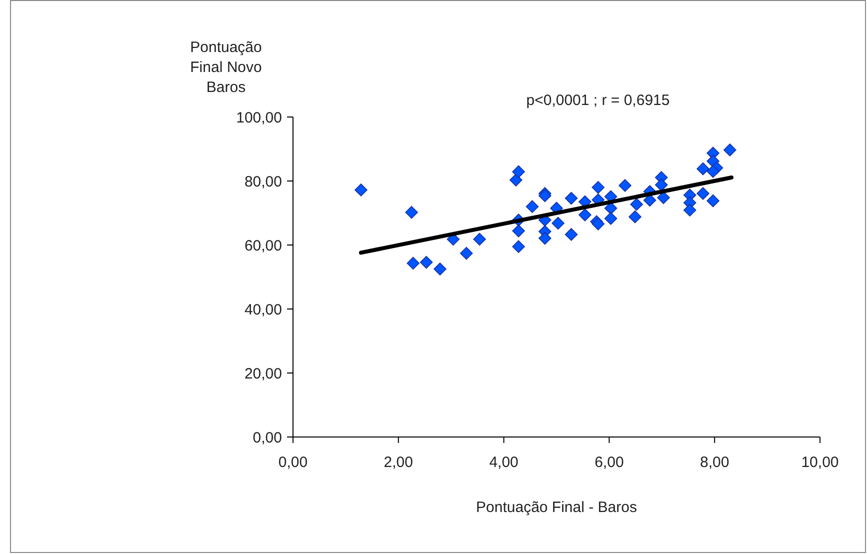  What do you see at coordinates (609, 462) in the screenshot?
I see `x-tick-label: 6,00` at bounding box center [609, 462].